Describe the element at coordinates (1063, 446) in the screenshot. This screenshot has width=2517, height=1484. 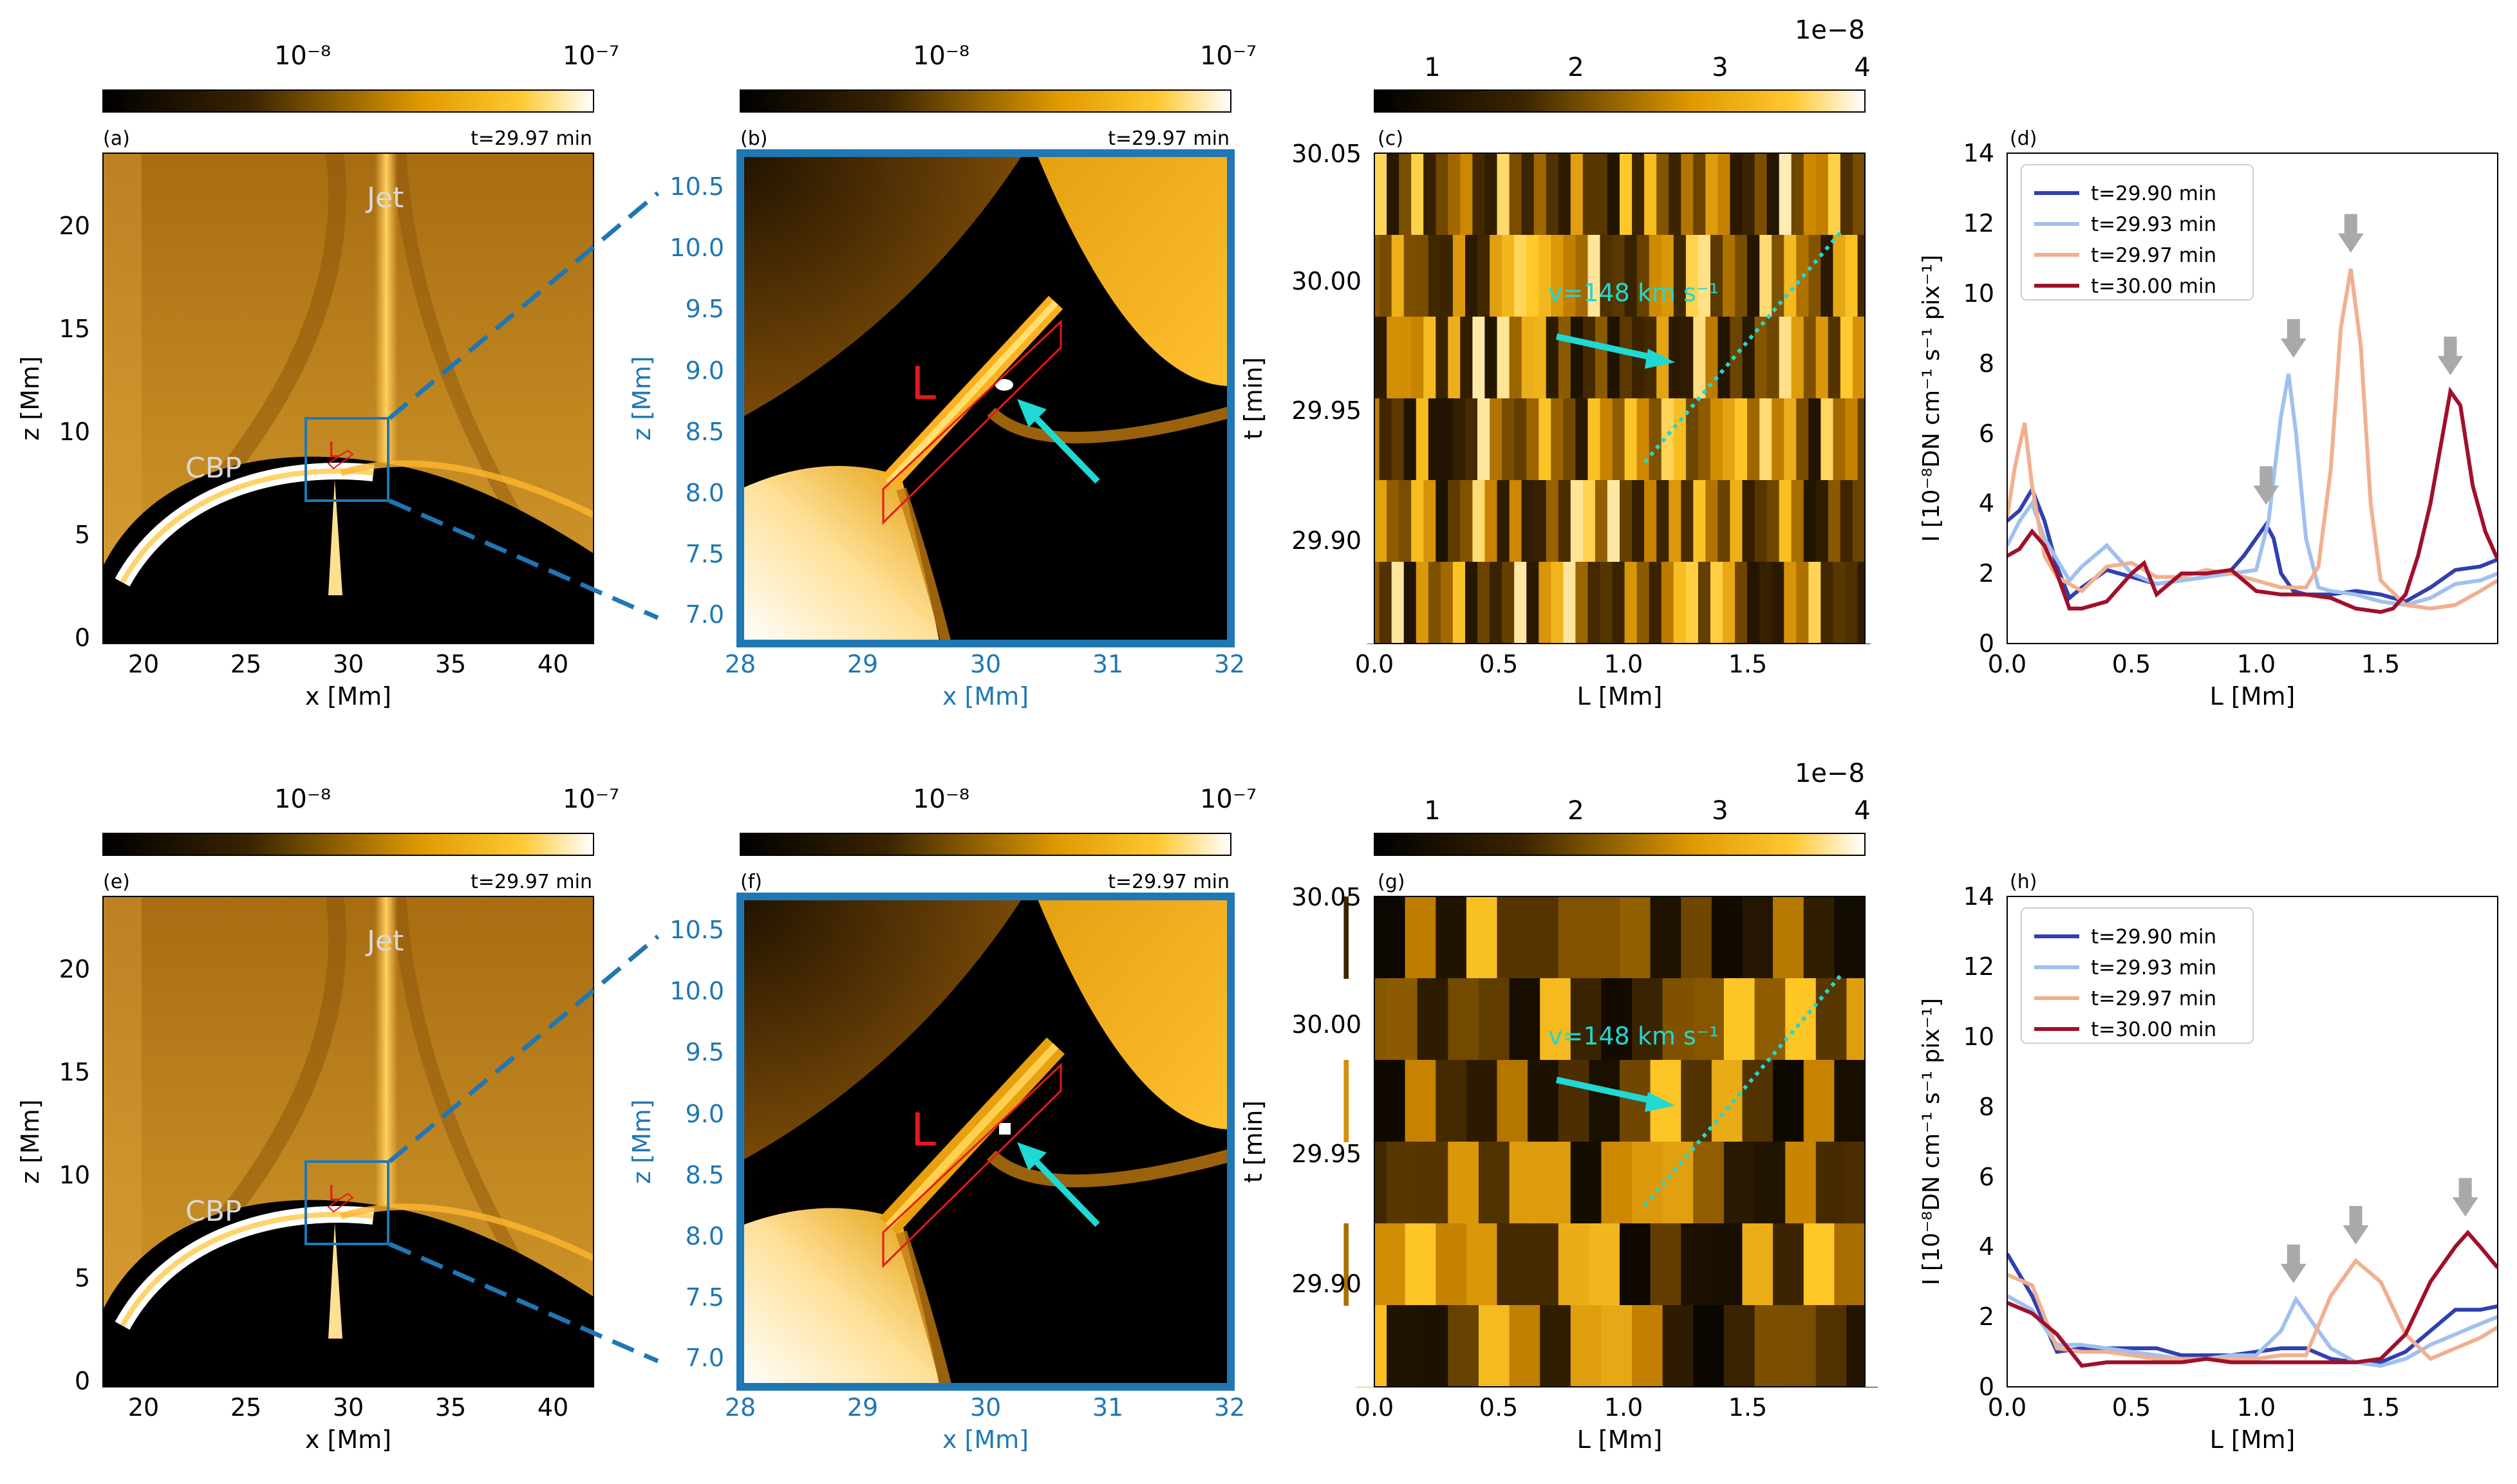
I see `arrow-b` at that location.